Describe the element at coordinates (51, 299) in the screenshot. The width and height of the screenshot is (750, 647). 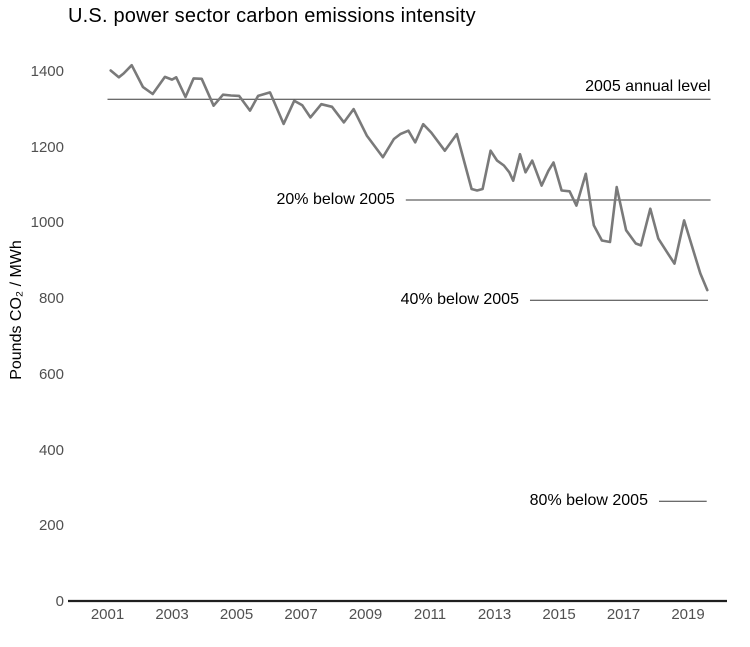
I see `y-tick-label: 800` at that location.